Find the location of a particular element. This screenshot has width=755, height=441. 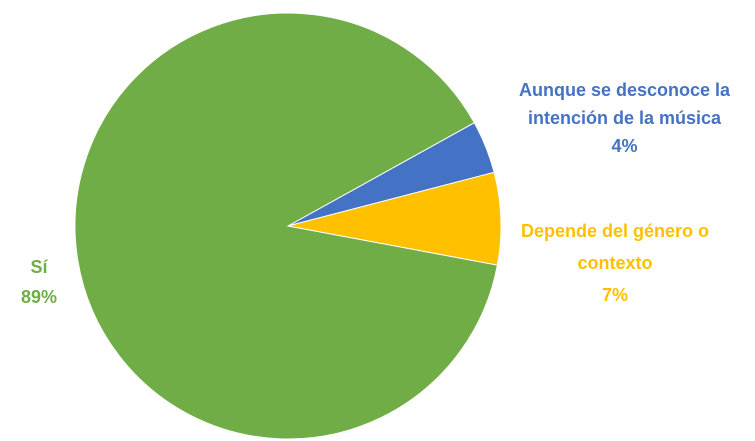

value-label: 89% is located at coordinates (39, 297).